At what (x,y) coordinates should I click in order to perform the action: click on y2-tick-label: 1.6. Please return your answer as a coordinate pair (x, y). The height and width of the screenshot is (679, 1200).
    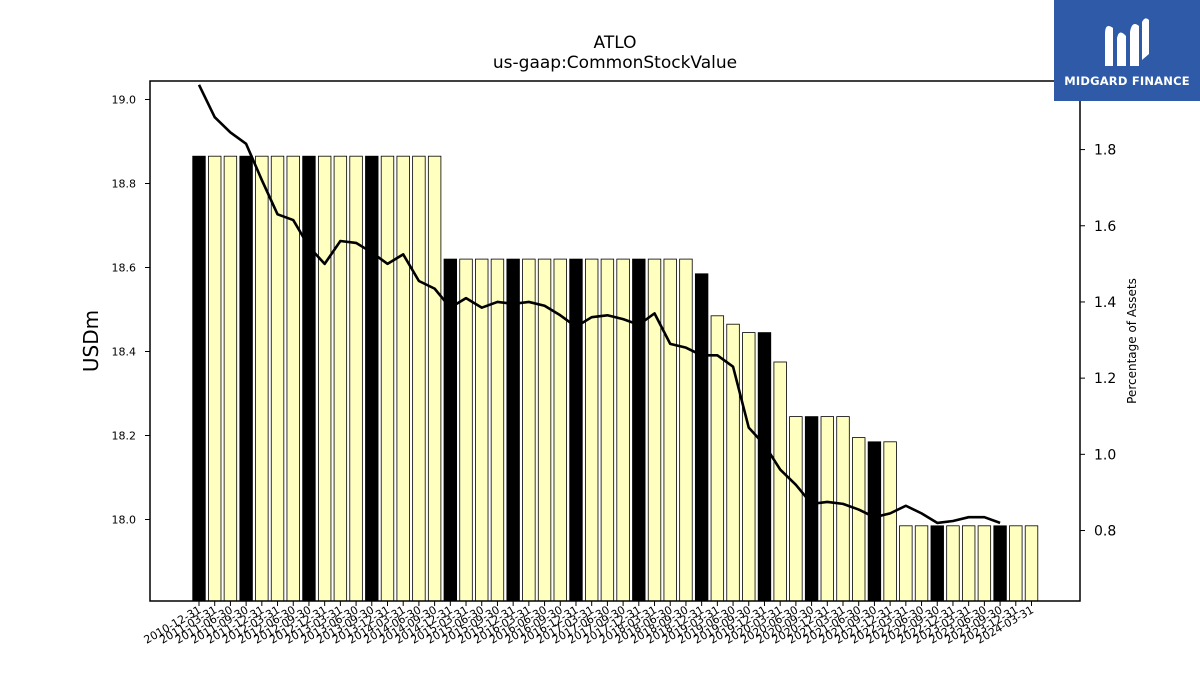
    Looking at the image, I should click on (1105, 227).